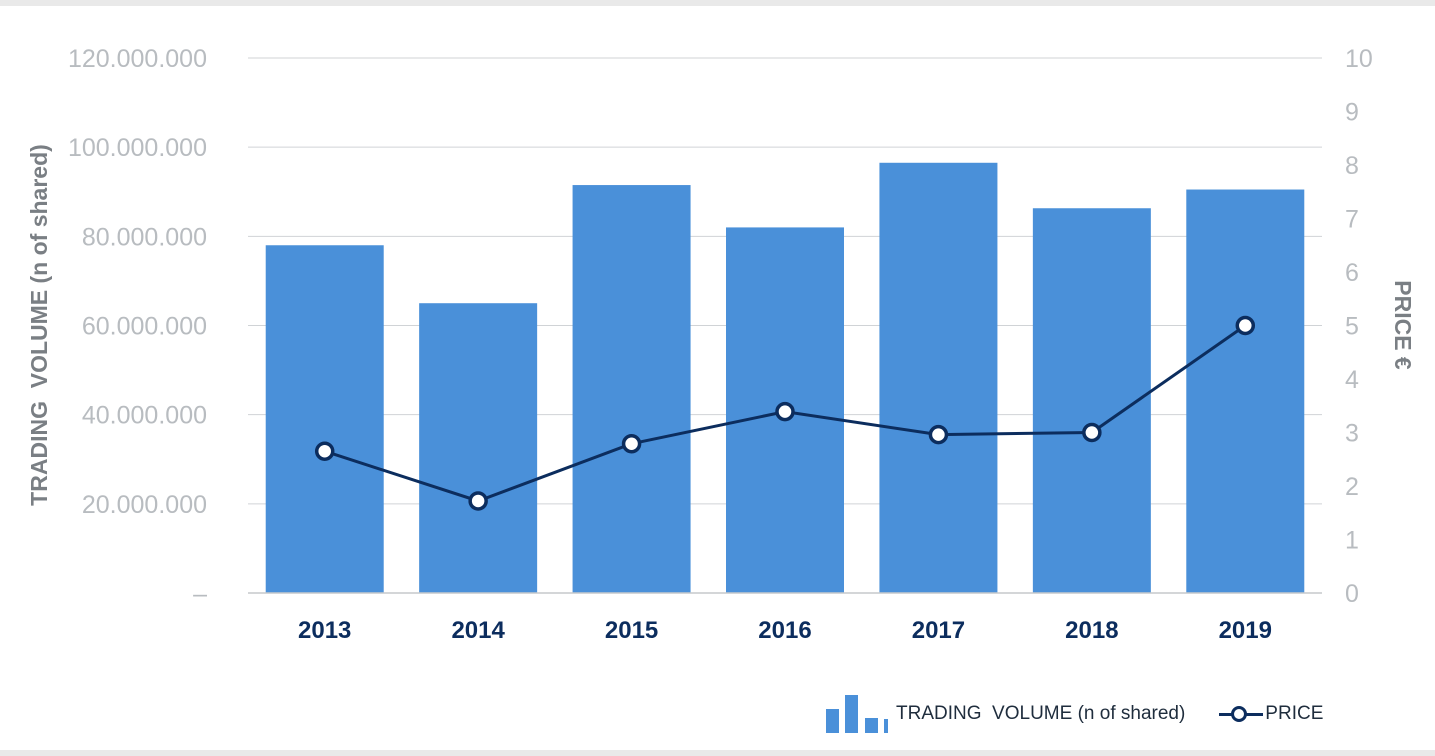 Image resolution: width=1435 pixels, height=756 pixels. What do you see at coordinates (324, 630) in the screenshot?
I see `x-tick-label: 2013` at bounding box center [324, 630].